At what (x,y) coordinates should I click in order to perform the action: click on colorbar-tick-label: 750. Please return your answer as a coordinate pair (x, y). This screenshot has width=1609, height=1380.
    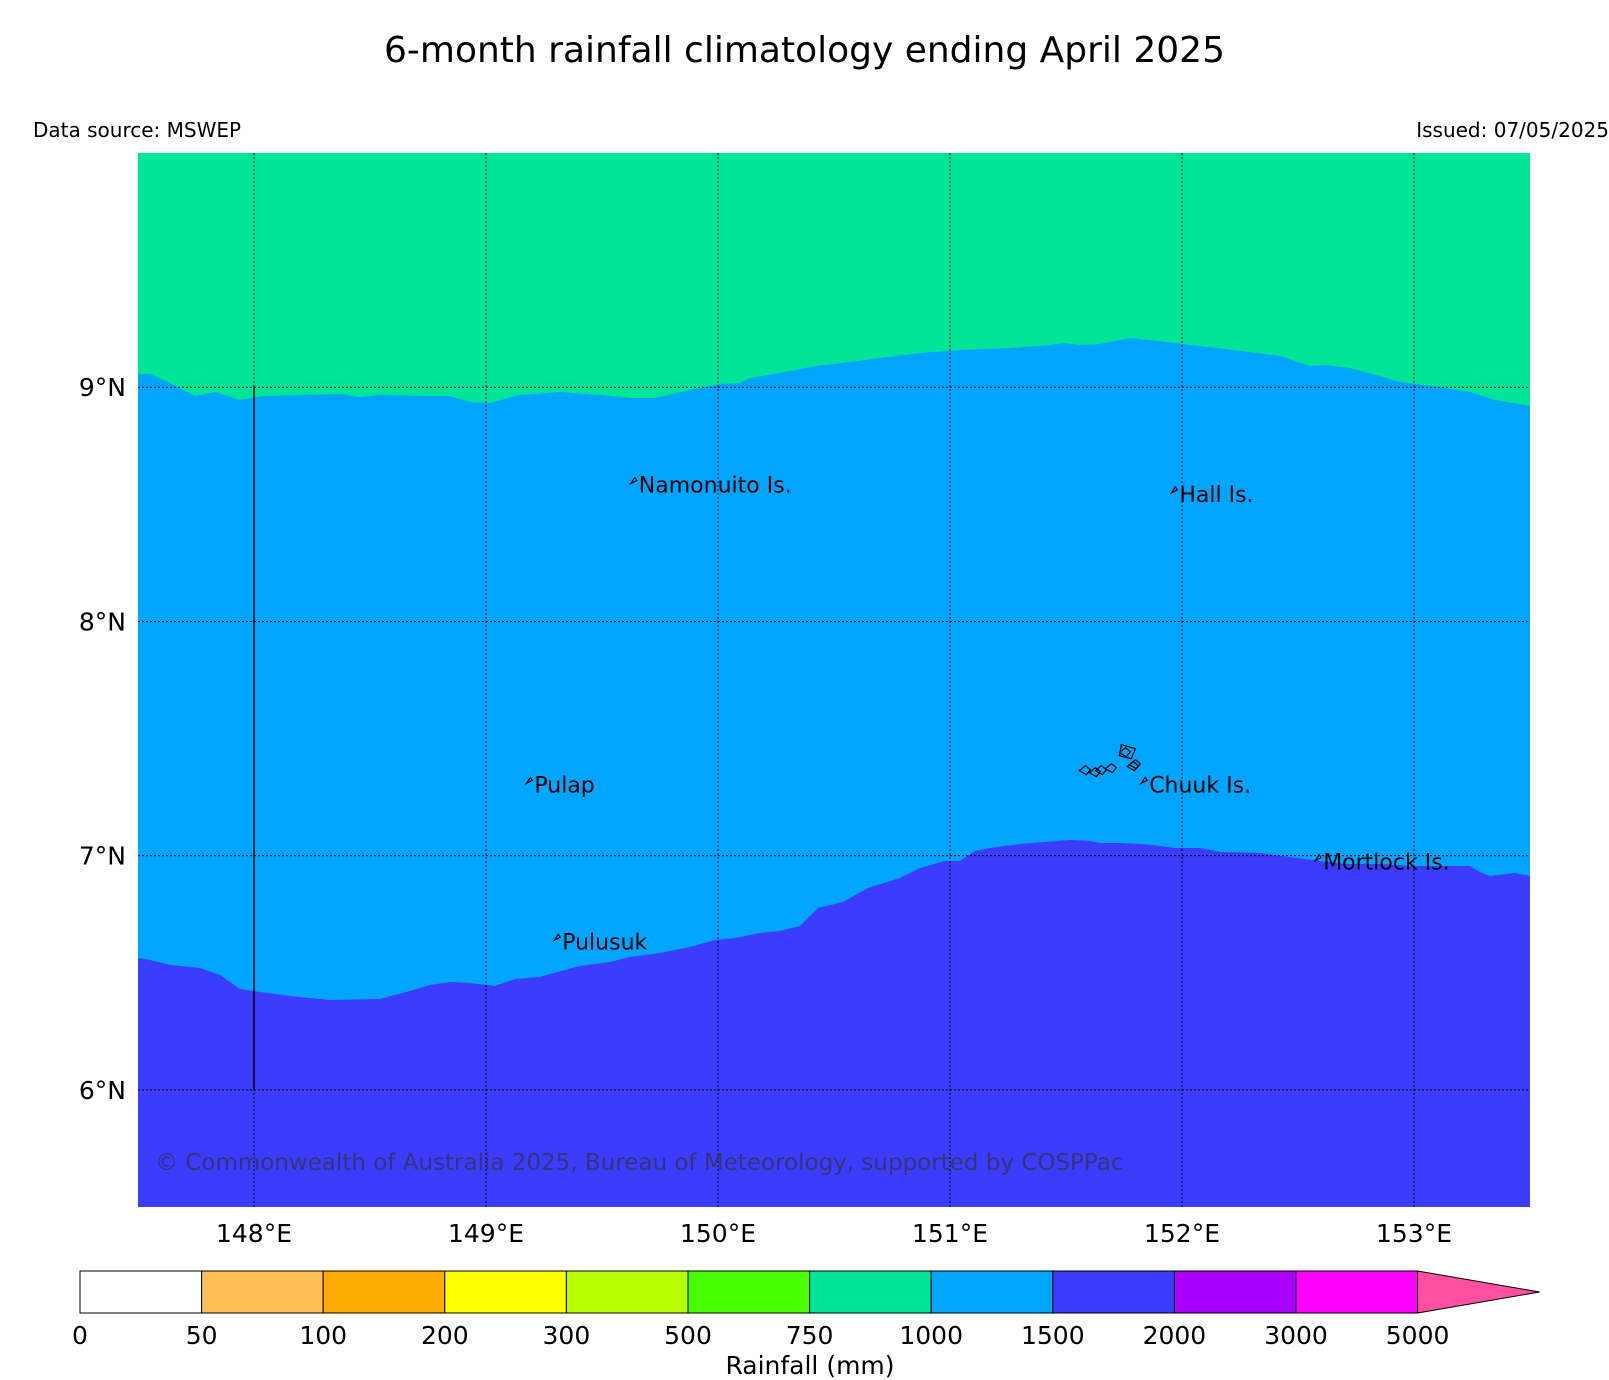
    Looking at the image, I should click on (810, 1335).